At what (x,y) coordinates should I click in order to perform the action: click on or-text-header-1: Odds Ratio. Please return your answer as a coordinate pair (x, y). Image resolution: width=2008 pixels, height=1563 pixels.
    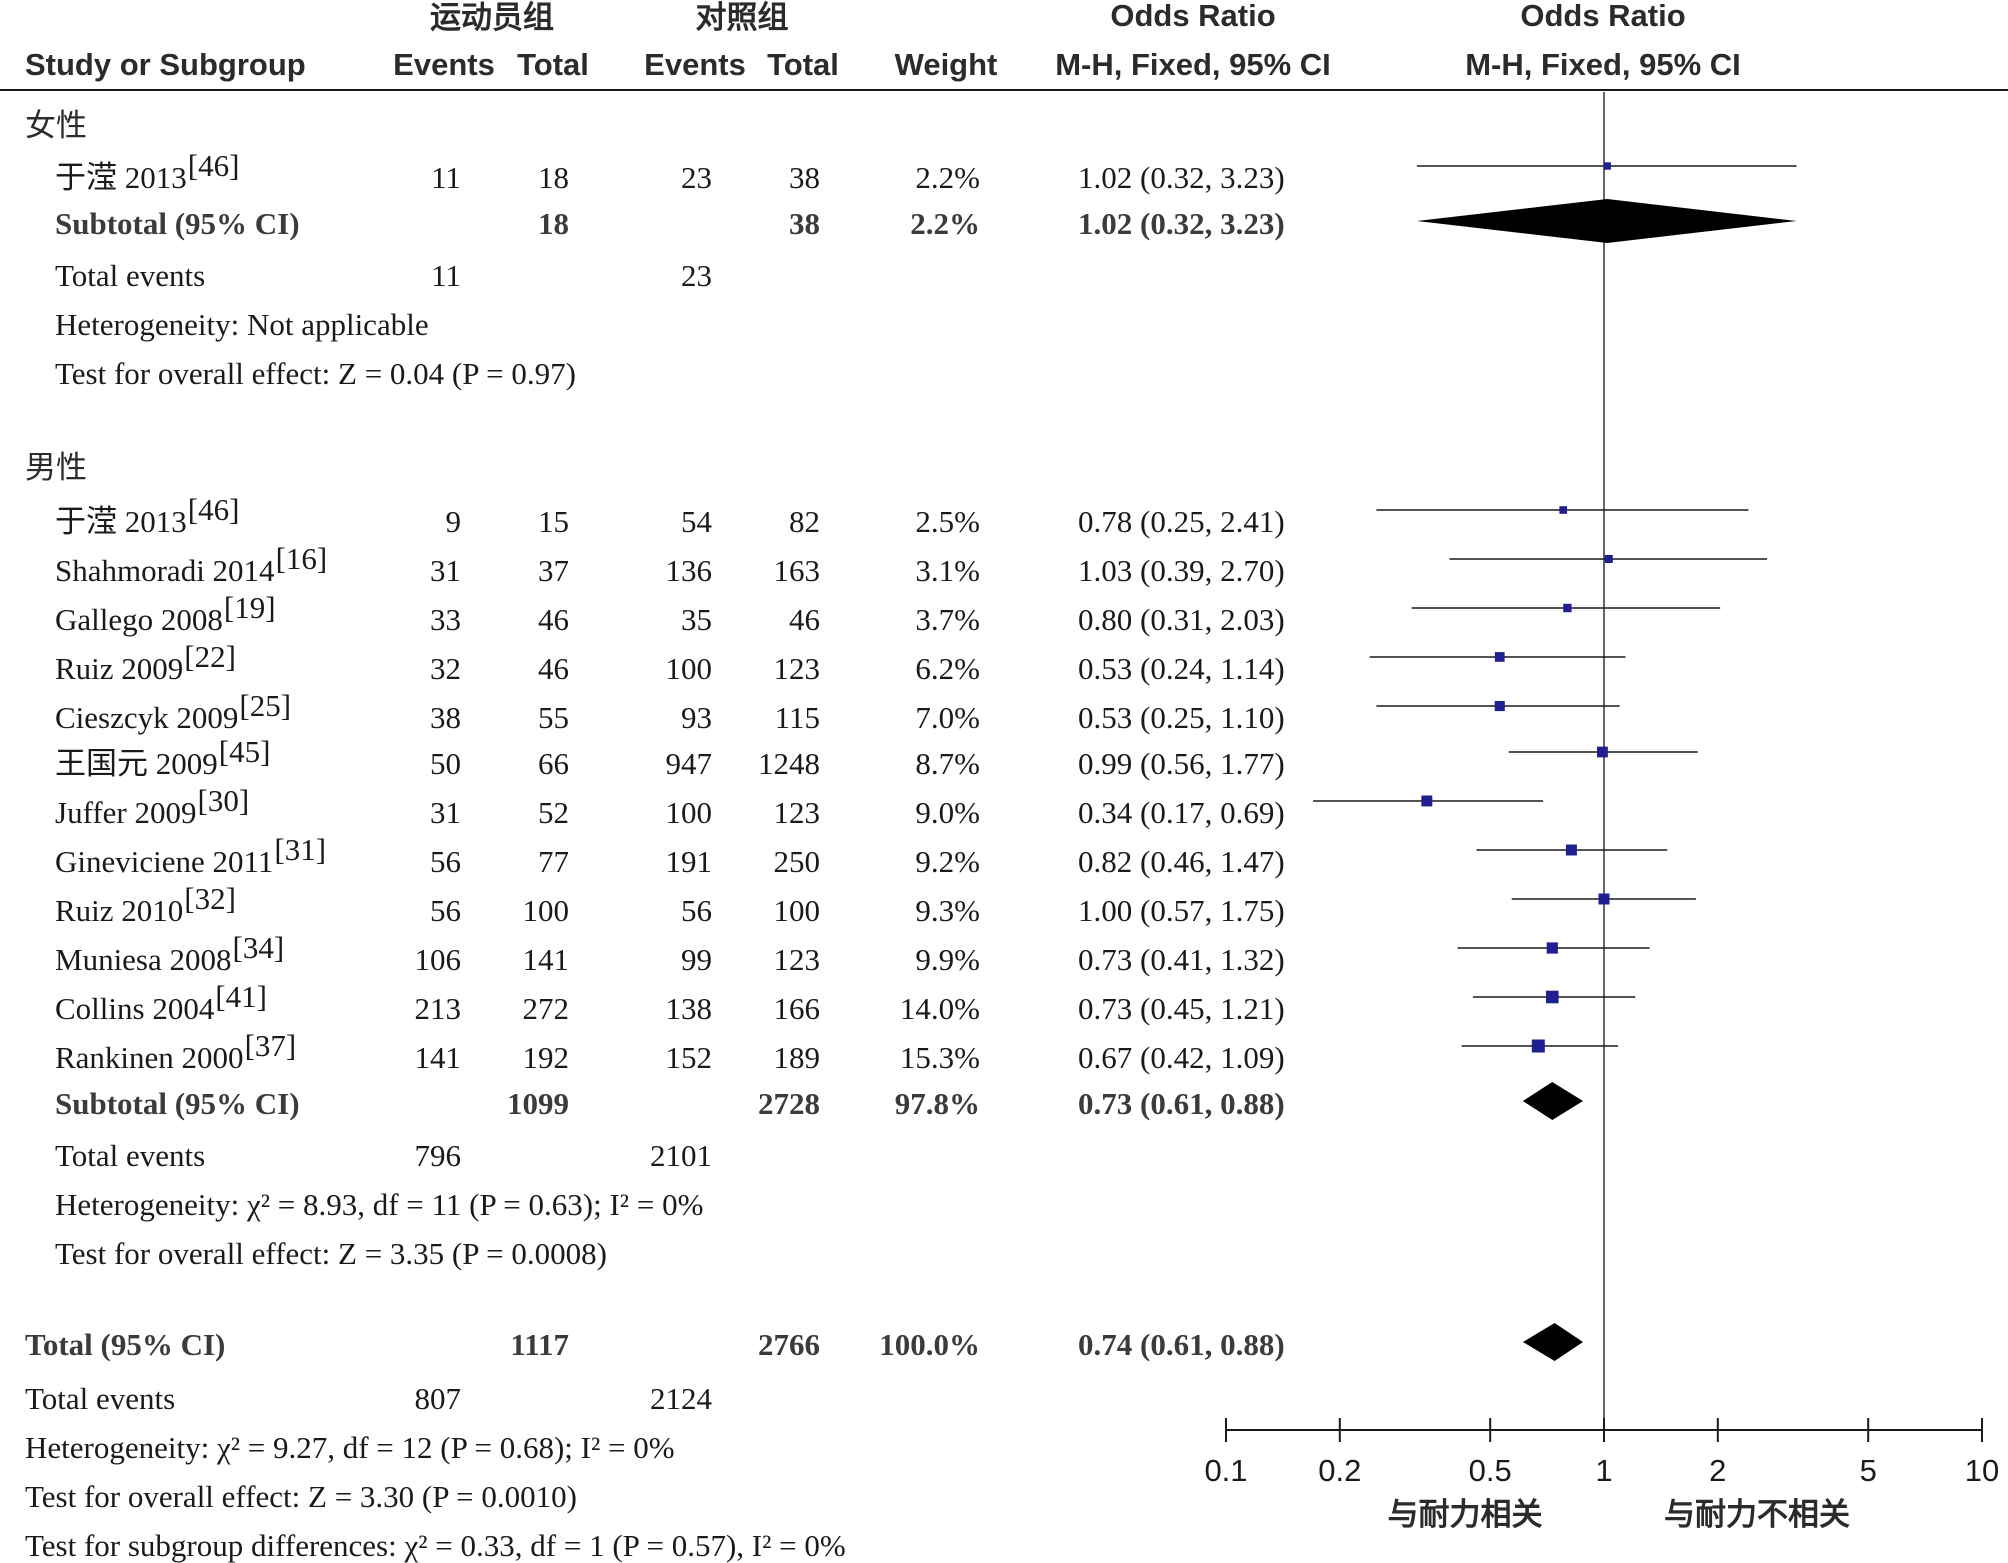
    Looking at the image, I should click on (1192, 16).